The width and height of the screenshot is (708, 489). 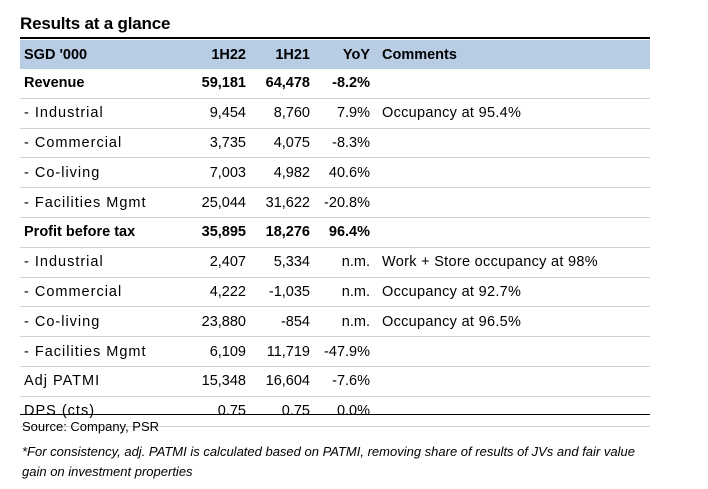 What do you see at coordinates (214, 381) in the screenshot?
I see `row-1h22-value: 15,348` at bounding box center [214, 381].